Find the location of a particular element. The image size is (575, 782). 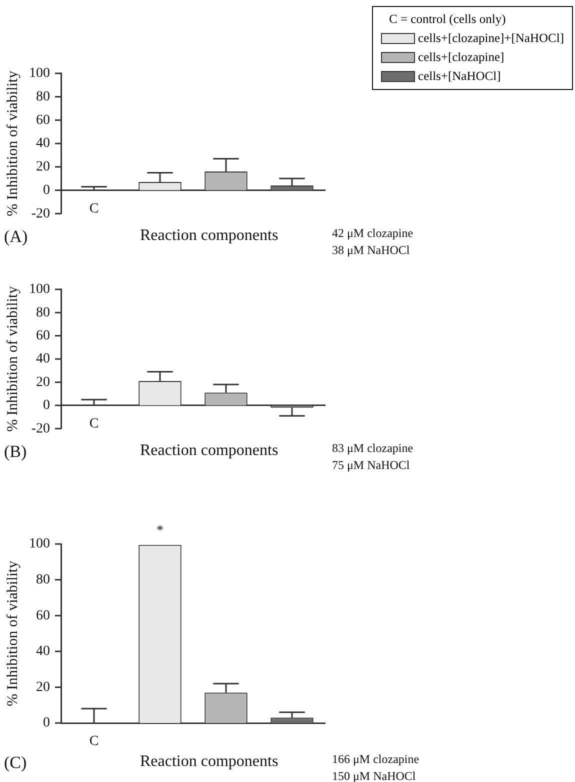

text: 38 μM NaHOCl is located at coordinates (371, 250).